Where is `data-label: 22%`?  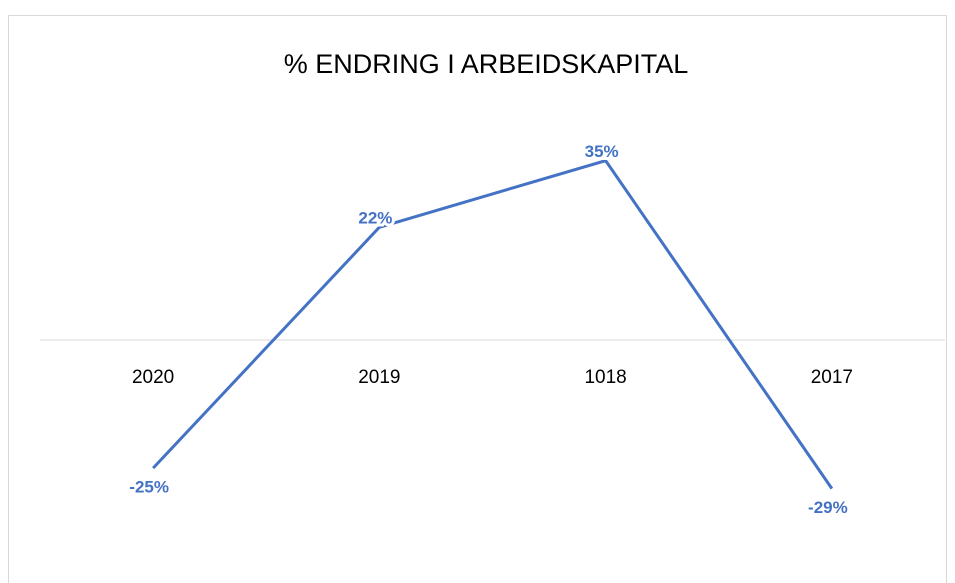 data-label: 22% is located at coordinates (375, 218).